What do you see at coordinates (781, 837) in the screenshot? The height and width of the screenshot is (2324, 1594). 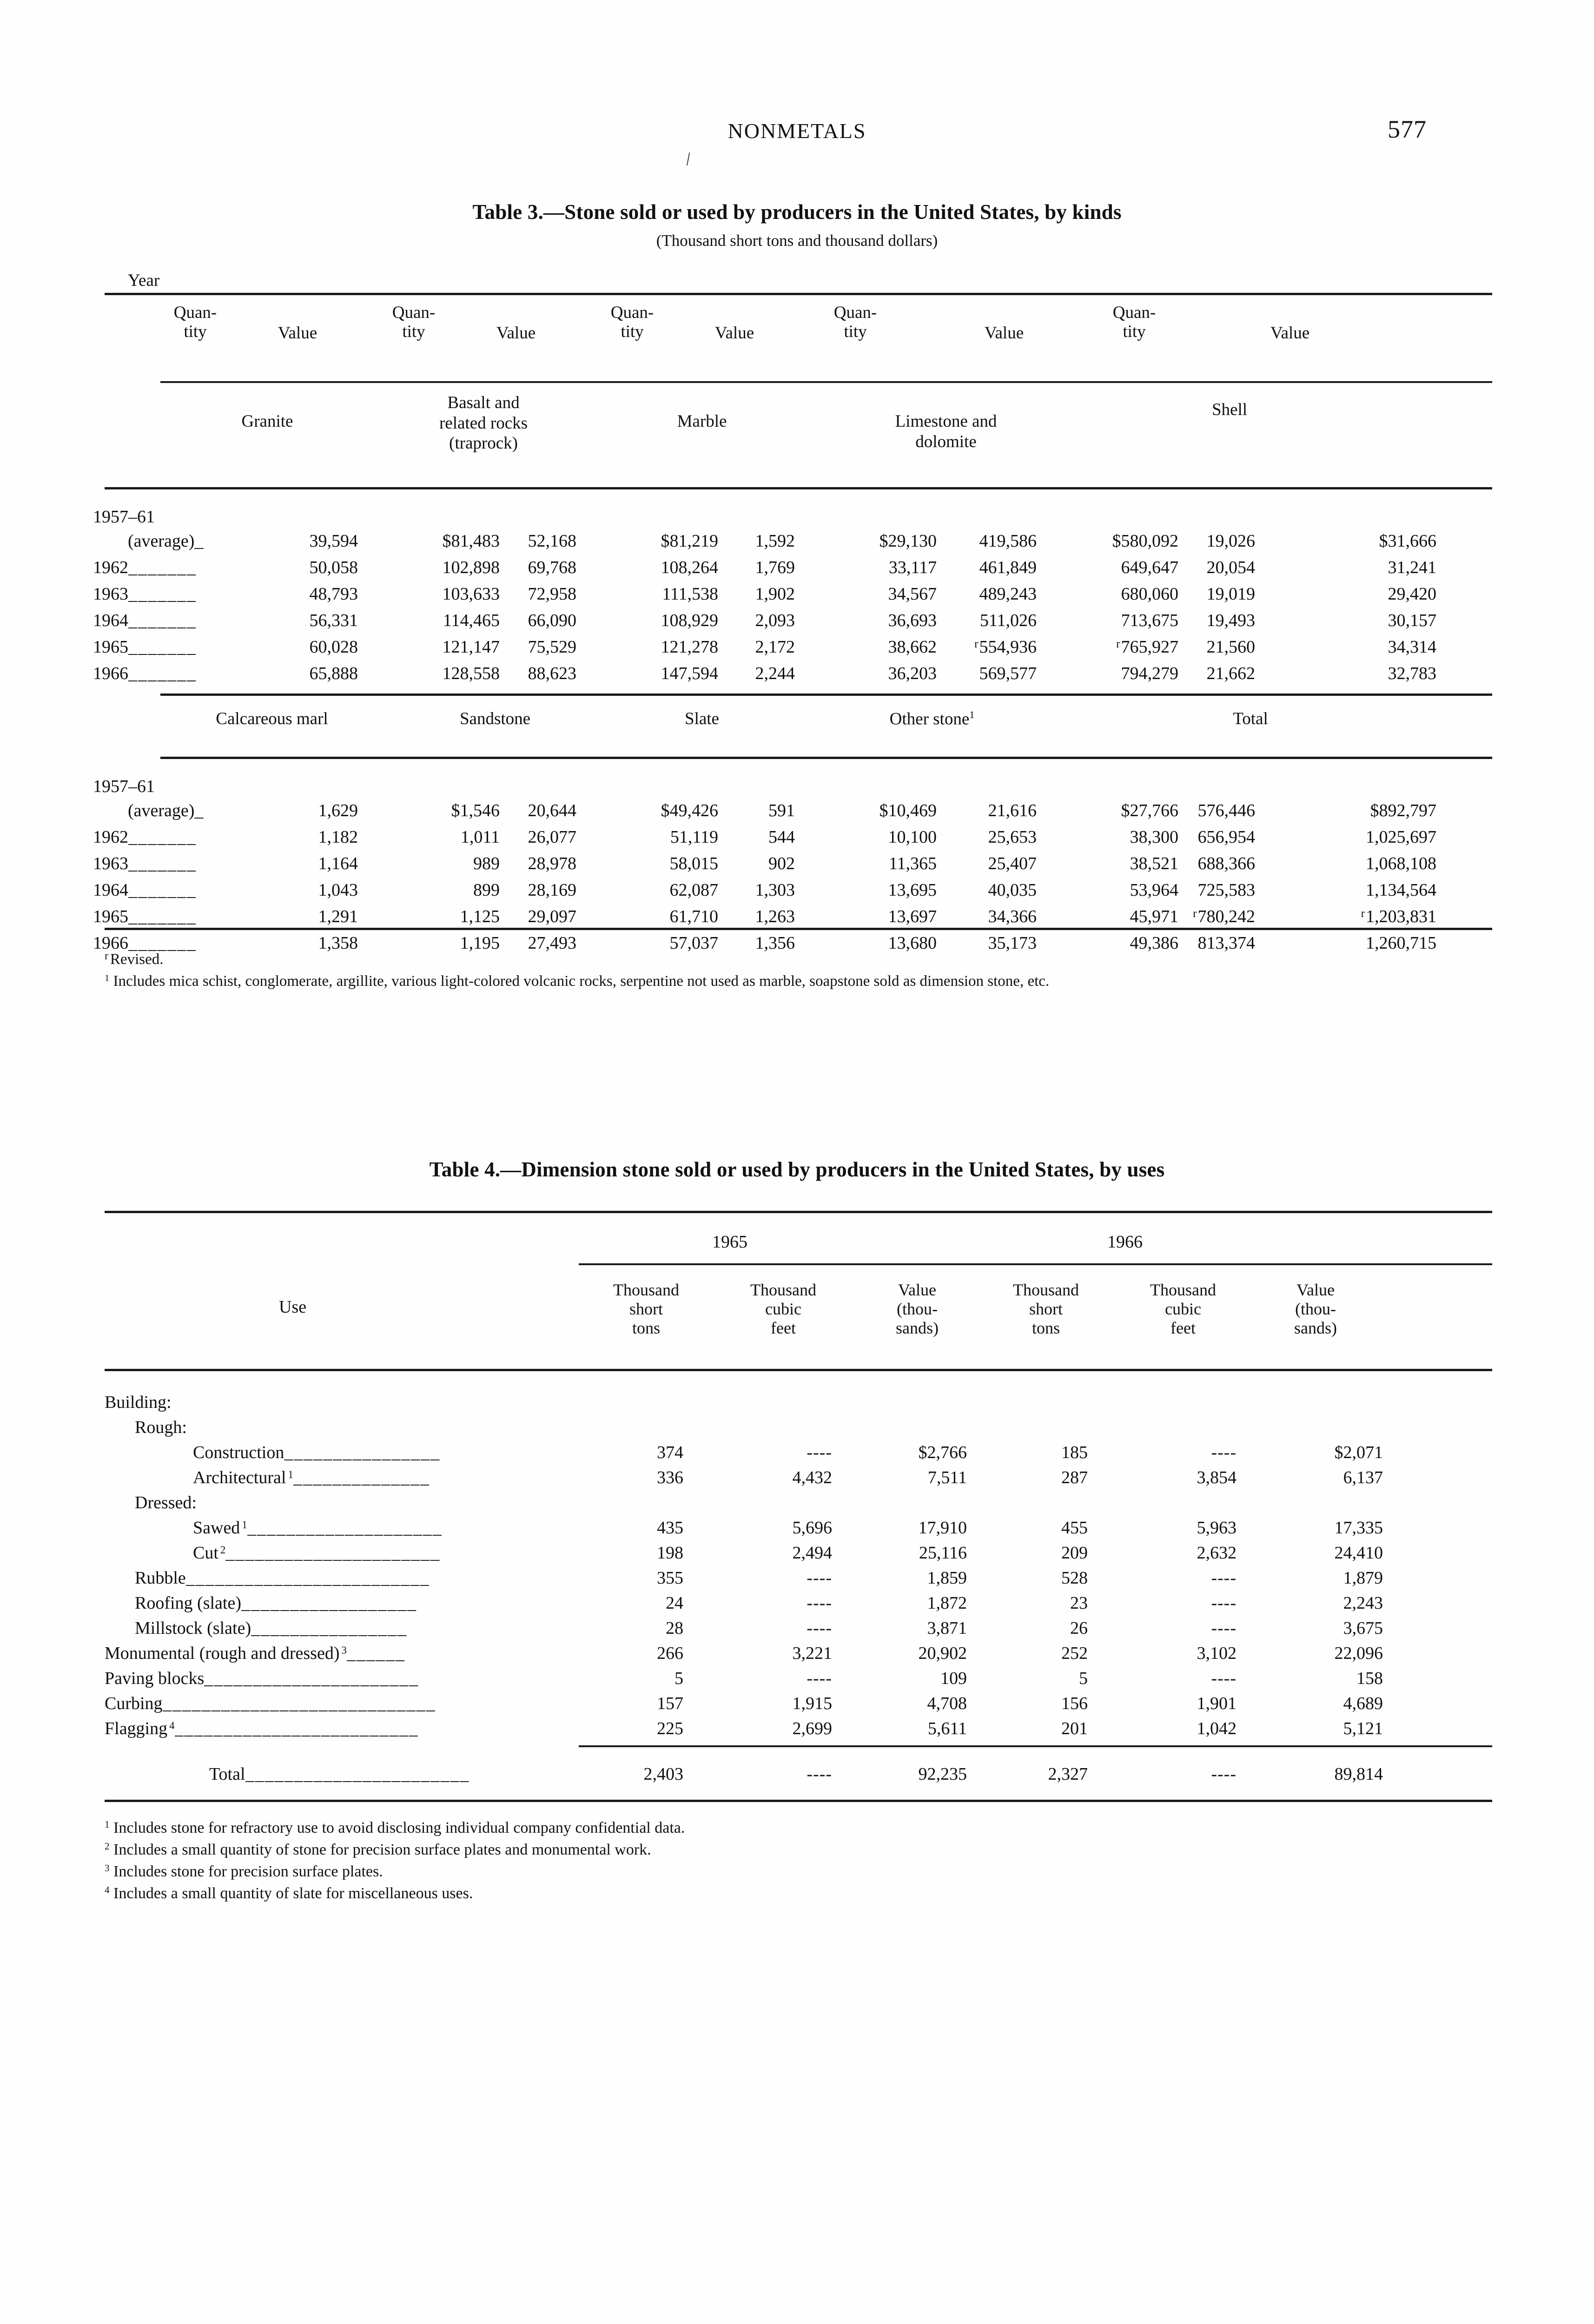 I see `table-cell: 544` at bounding box center [781, 837].